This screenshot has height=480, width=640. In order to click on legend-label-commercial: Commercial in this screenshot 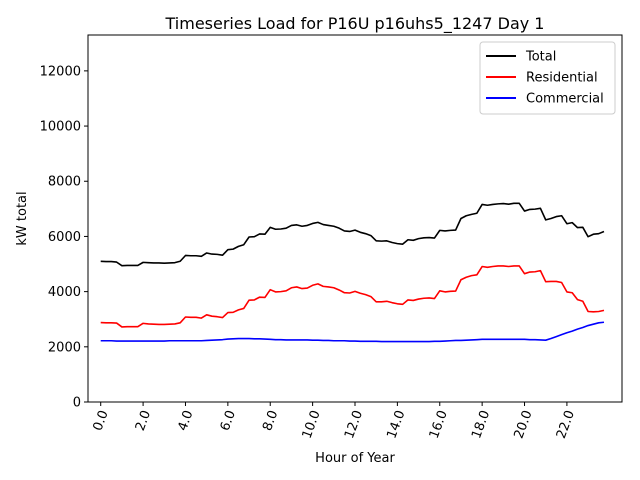, I will do `click(565, 99)`.